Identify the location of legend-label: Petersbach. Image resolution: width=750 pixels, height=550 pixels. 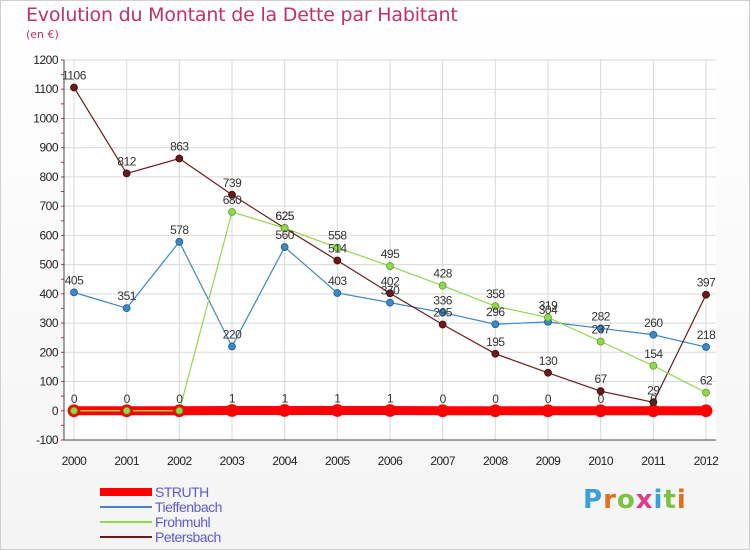
(188, 537).